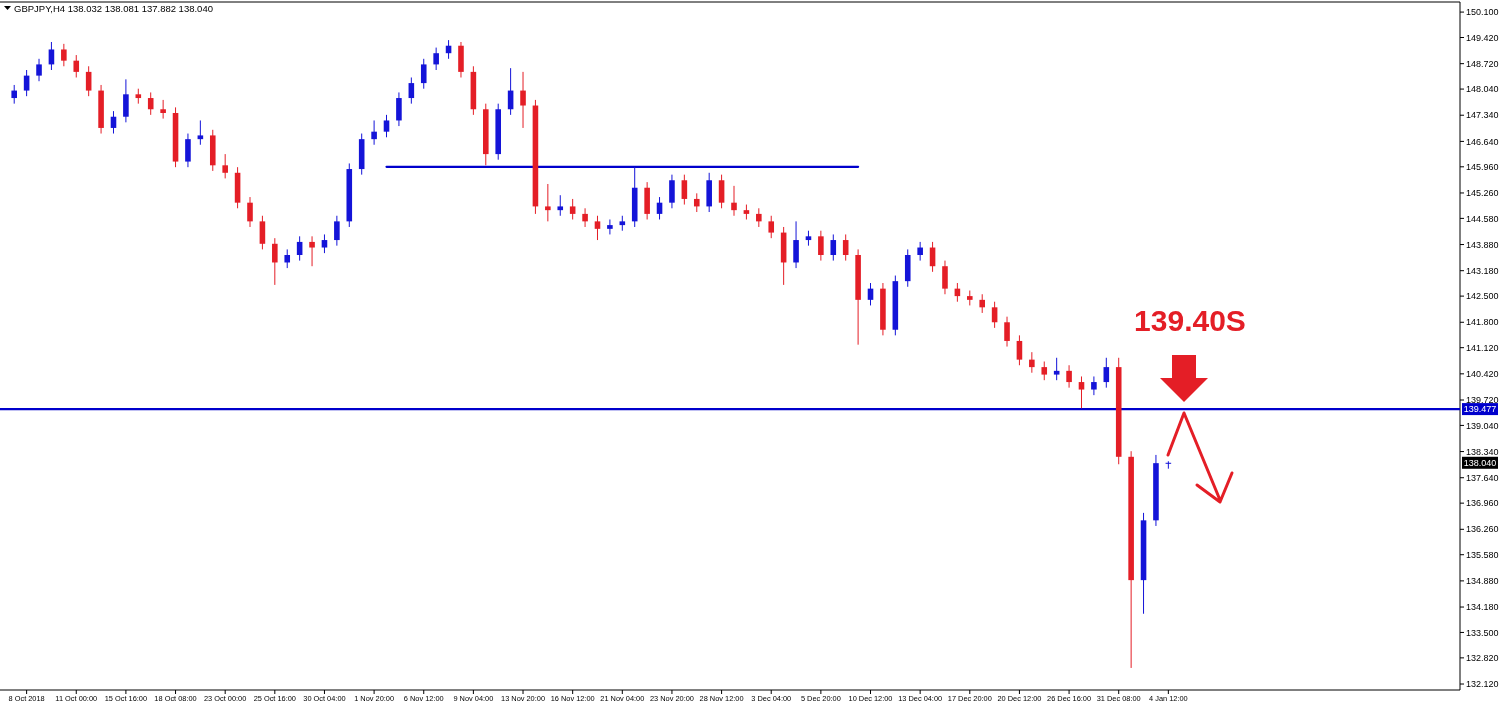 The height and width of the screenshot is (705, 1500). Describe the element at coordinates (1482, 451) in the screenshot. I see `y-tick-label: 138.340` at that location.